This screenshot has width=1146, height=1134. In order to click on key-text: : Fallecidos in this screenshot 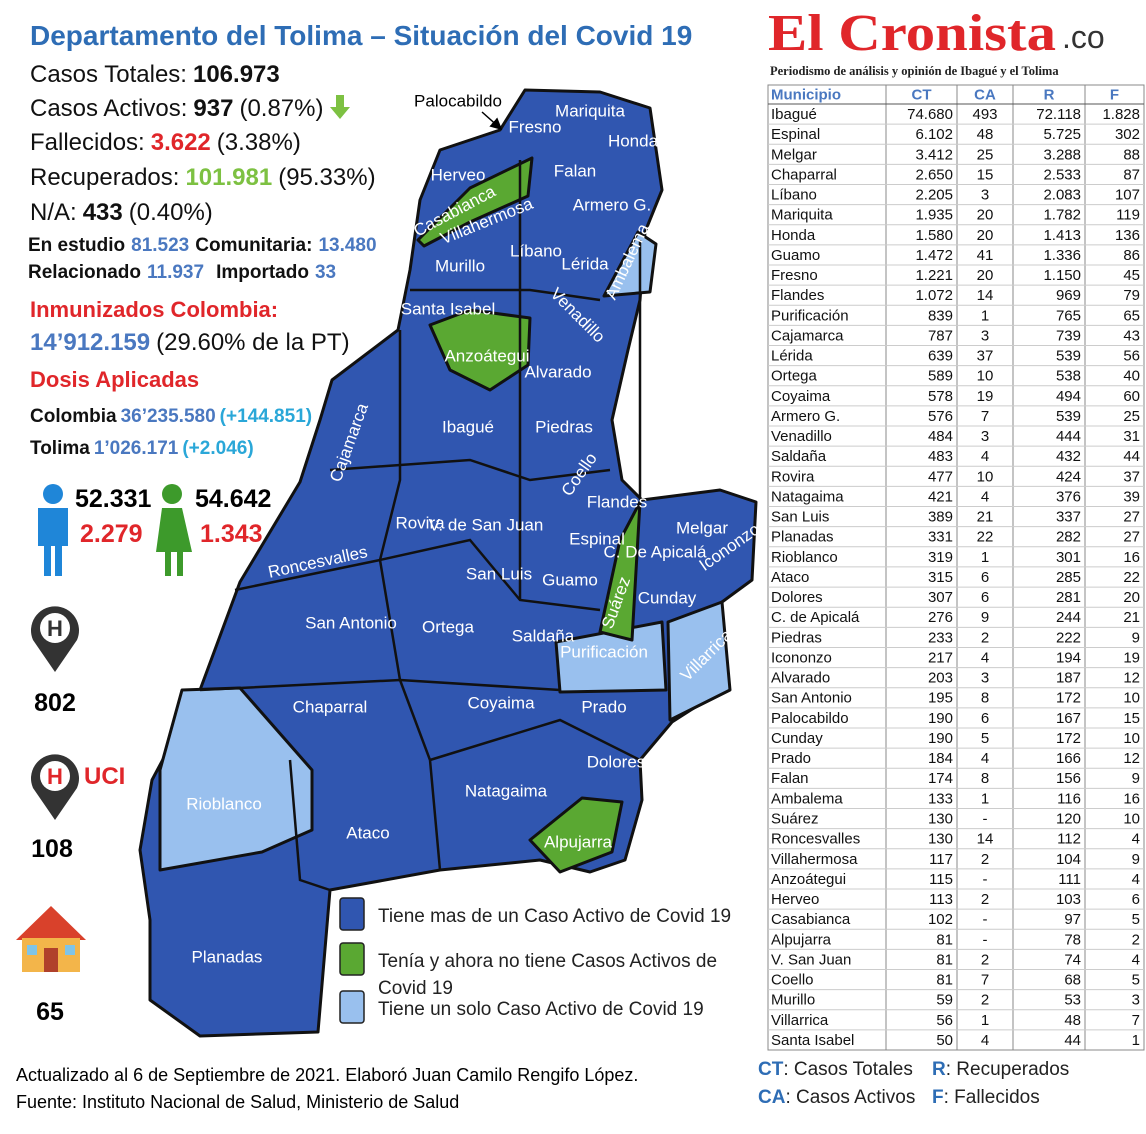, I will do `click(992, 1097)`.